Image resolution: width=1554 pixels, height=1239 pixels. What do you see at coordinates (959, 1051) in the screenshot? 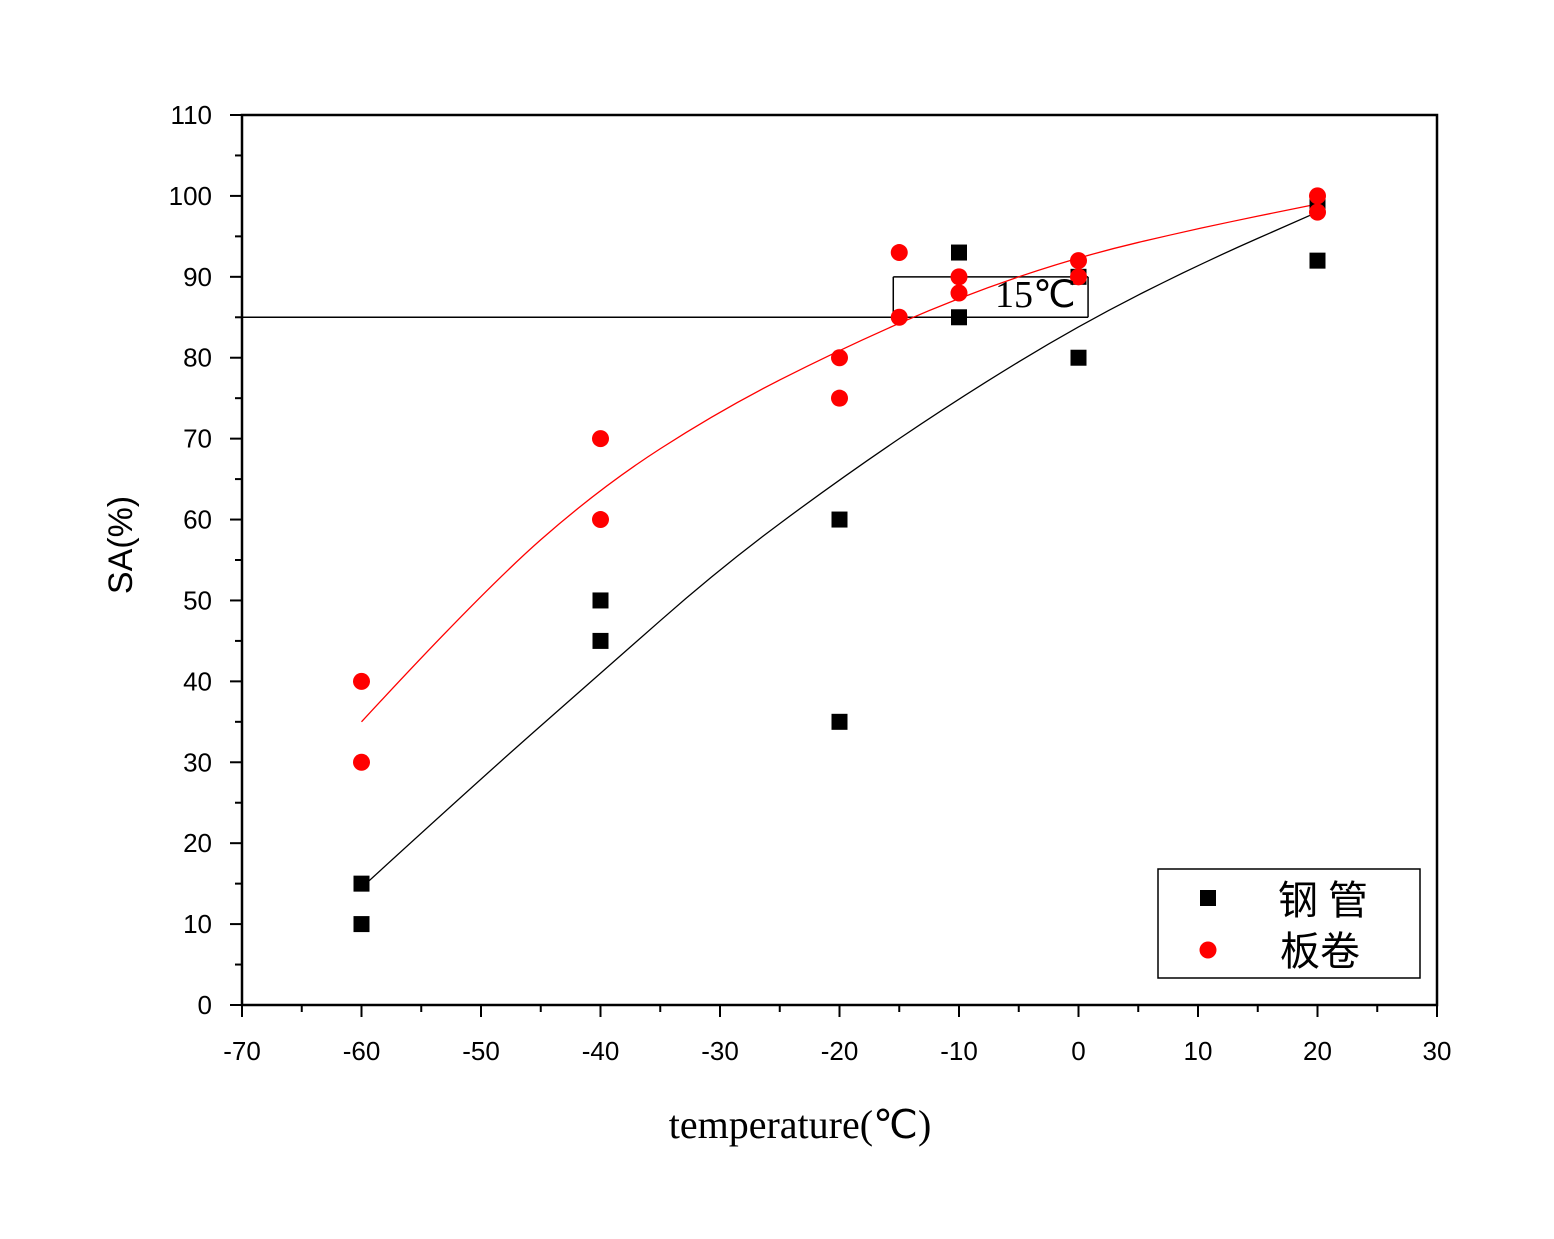
I see `x-tick-label: -10` at bounding box center [959, 1051].